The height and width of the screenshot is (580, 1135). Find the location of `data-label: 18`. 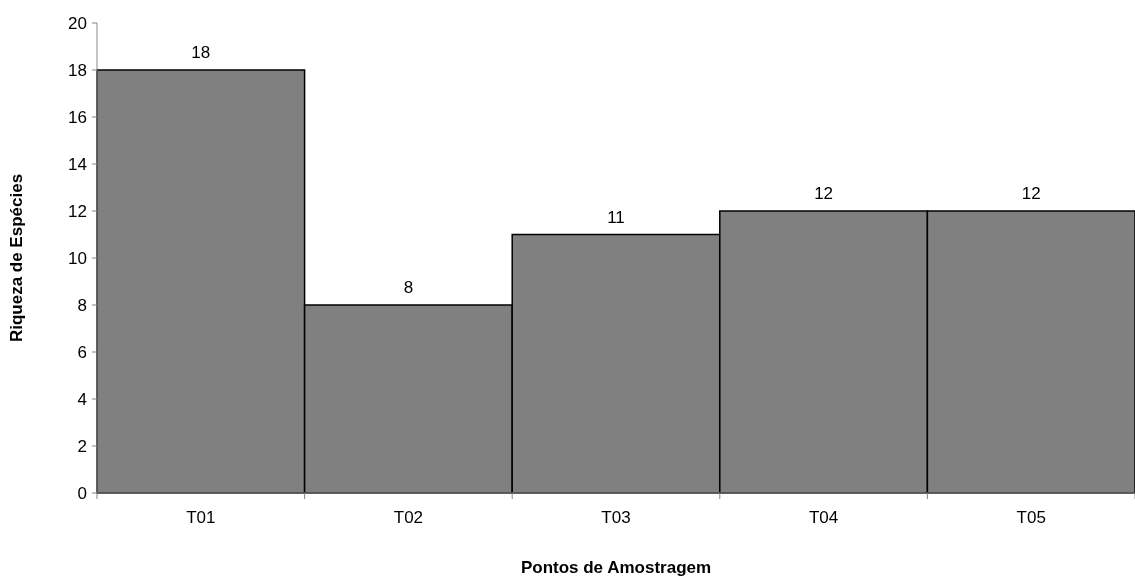

data-label: 18 is located at coordinates (201, 52).